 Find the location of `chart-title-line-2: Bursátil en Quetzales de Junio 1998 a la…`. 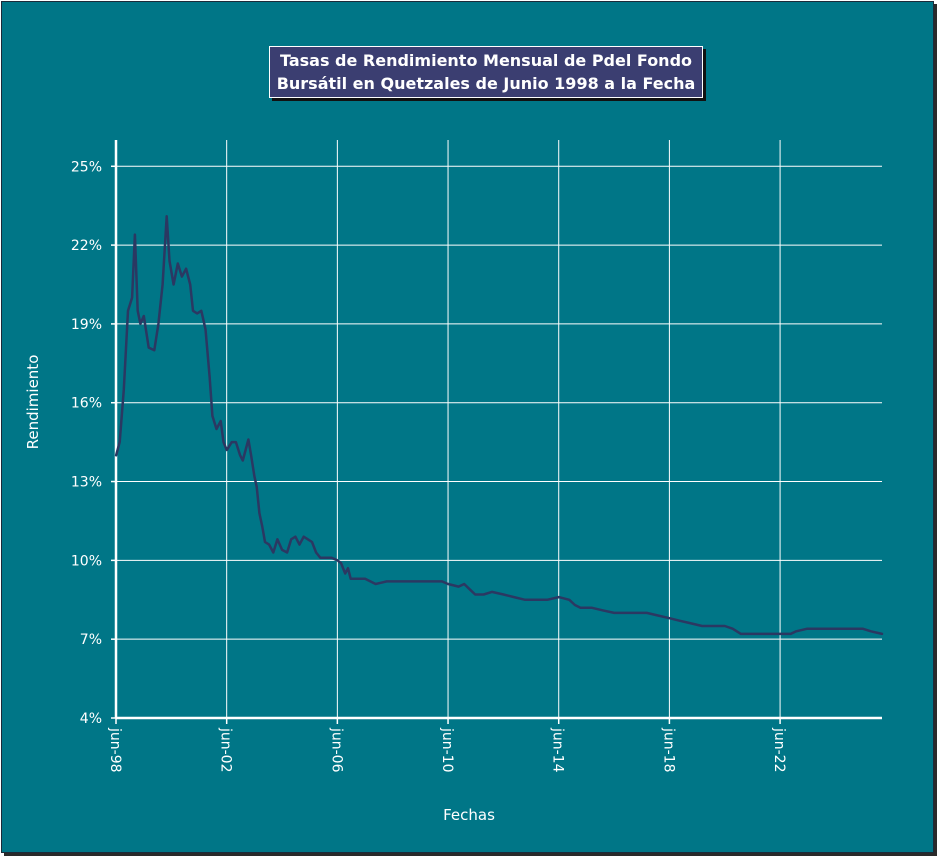

chart-title-line-2: Bursátil en Quetzales de Junio 1998 a la… is located at coordinates (486, 83).